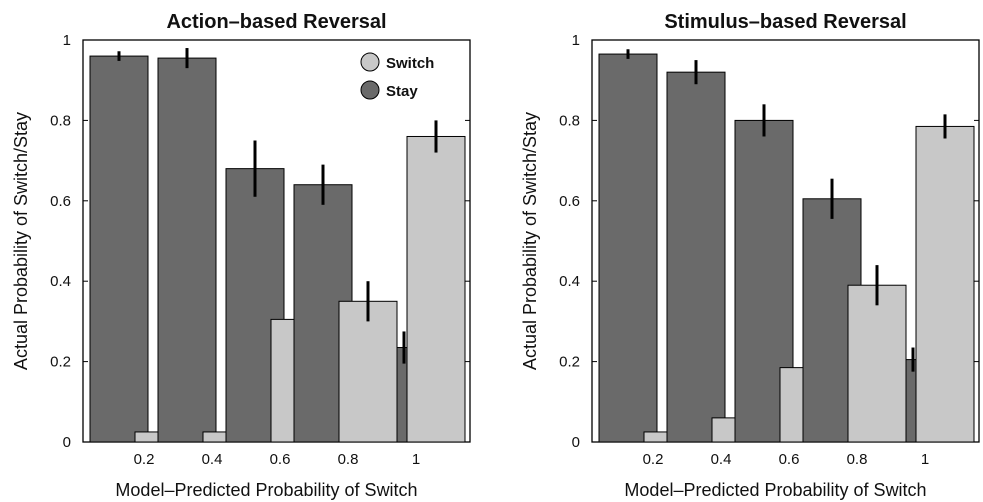 Image resolution: width=983 pixels, height=502 pixels. Describe the element at coordinates (276, 22) in the screenshot. I see `chart-title: Action–based Reversal` at that location.